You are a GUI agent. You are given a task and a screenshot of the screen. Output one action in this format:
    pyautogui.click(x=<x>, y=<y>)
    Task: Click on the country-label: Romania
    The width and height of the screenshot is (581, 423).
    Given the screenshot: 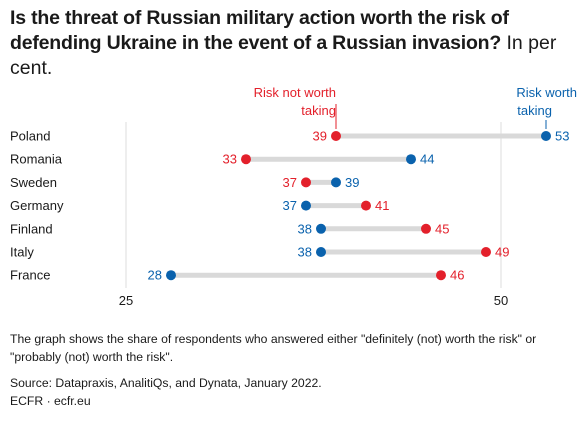 What is the action you would take?
    pyautogui.click(x=36, y=159)
    